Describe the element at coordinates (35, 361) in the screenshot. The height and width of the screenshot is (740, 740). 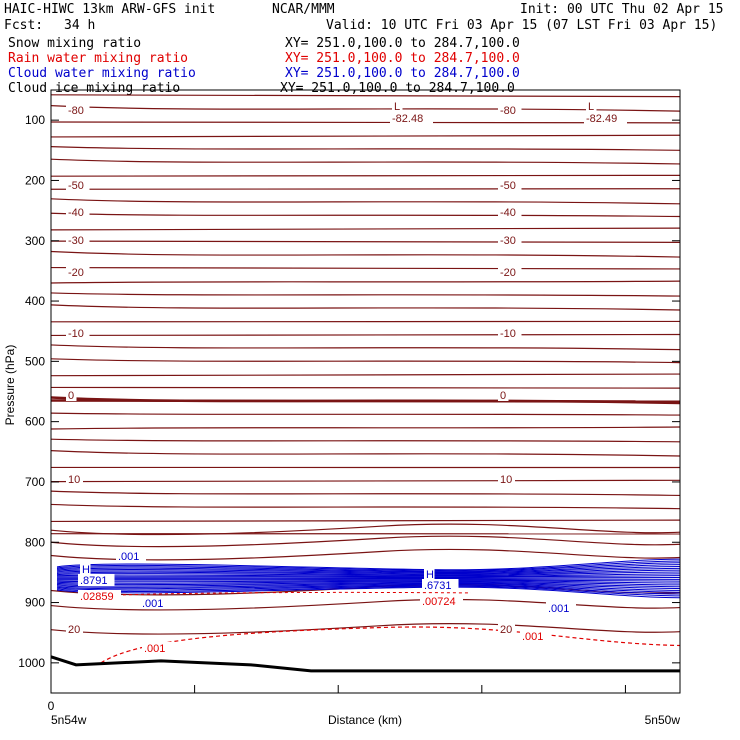
I see `y-tick-label: 500` at that location.